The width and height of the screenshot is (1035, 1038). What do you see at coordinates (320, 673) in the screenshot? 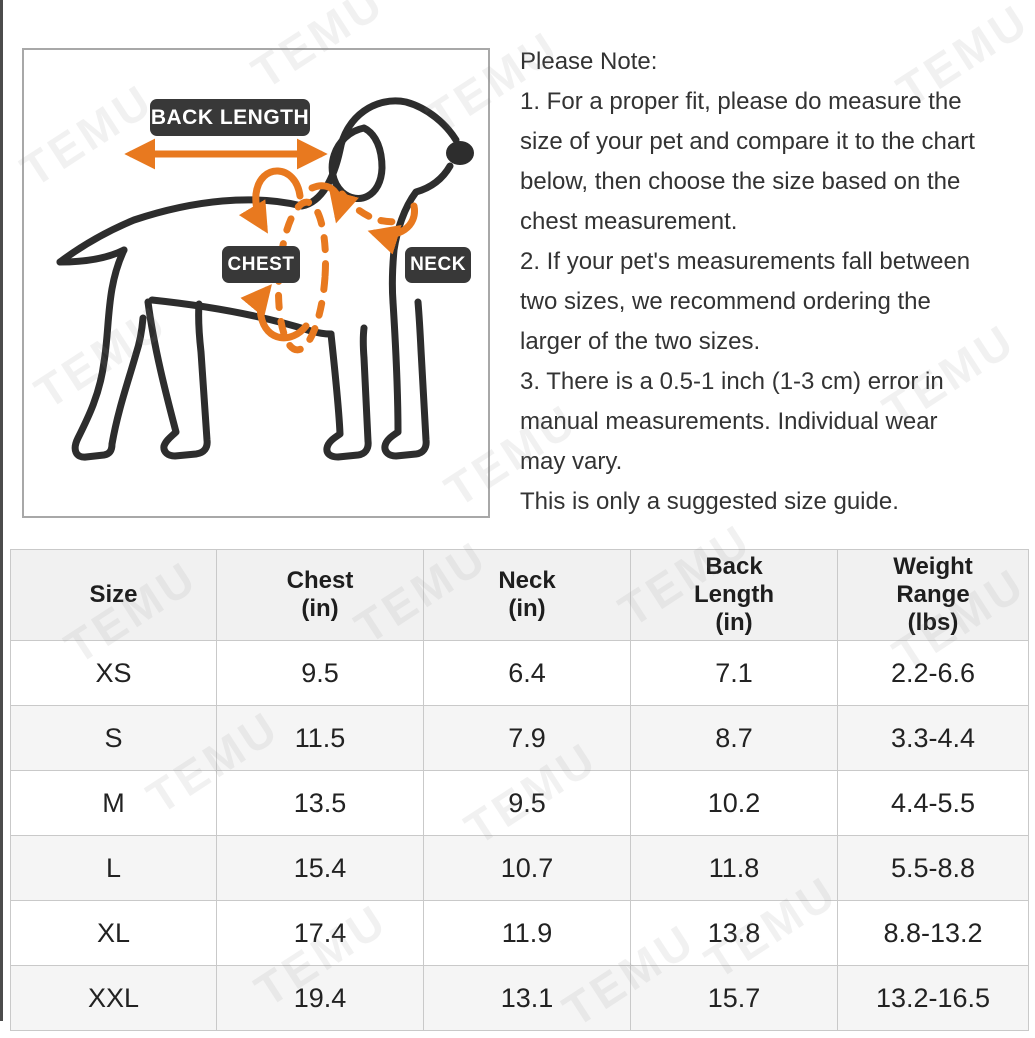
I see `cell-chest: 9.5` at bounding box center [320, 673].